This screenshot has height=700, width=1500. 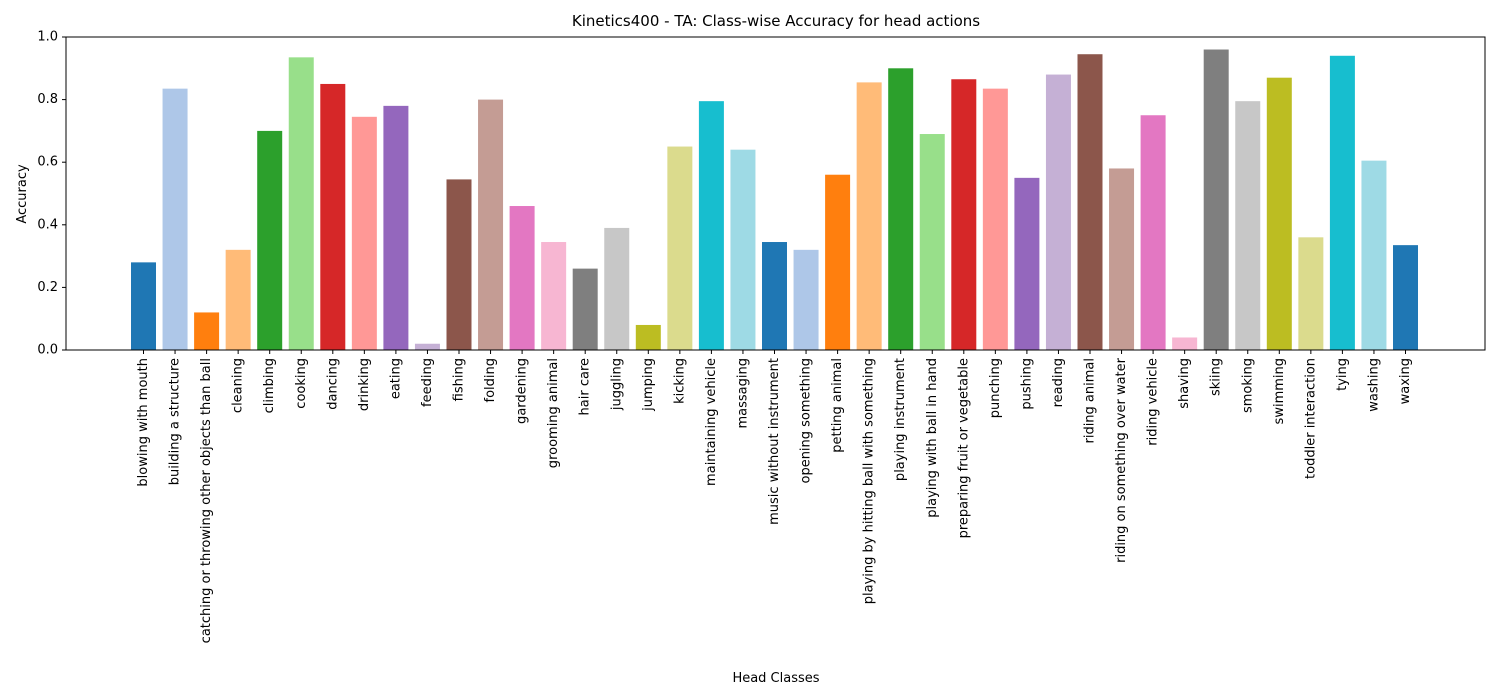 What do you see at coordinates (679, 381) in the screenshot?
I see `x-tick-label-17: kicking` at bounding box center [679, 381].